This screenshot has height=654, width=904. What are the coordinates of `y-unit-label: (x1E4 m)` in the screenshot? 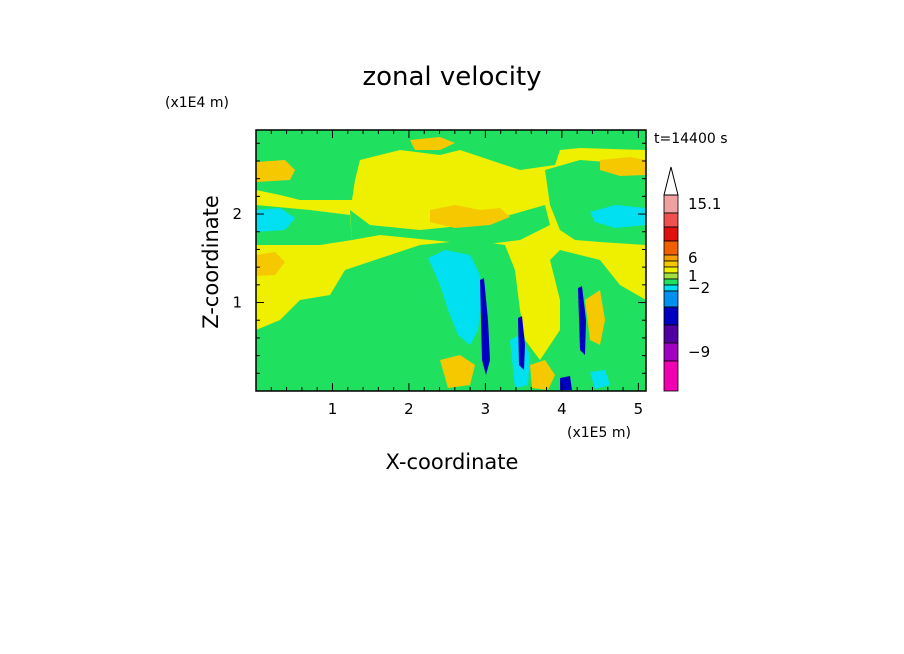 It's located at (197, 103).